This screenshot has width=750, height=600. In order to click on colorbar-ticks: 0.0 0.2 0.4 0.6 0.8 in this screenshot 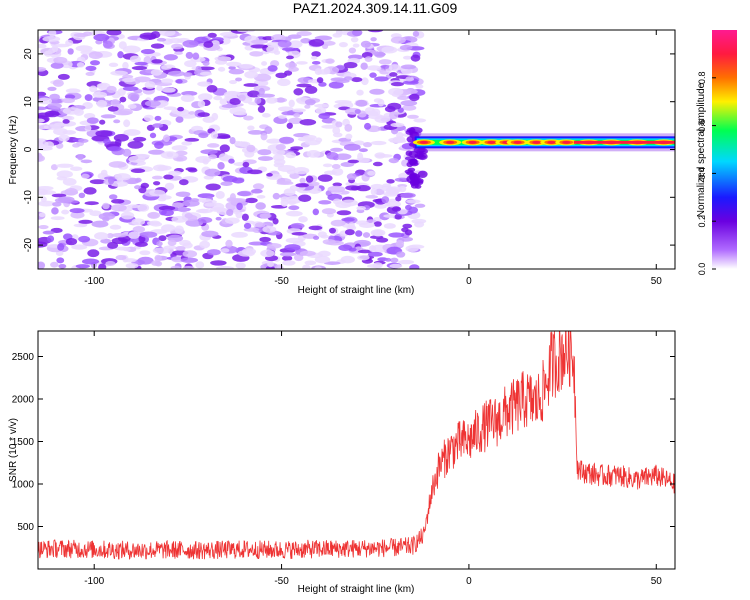, I will do `click(706, 173)`.